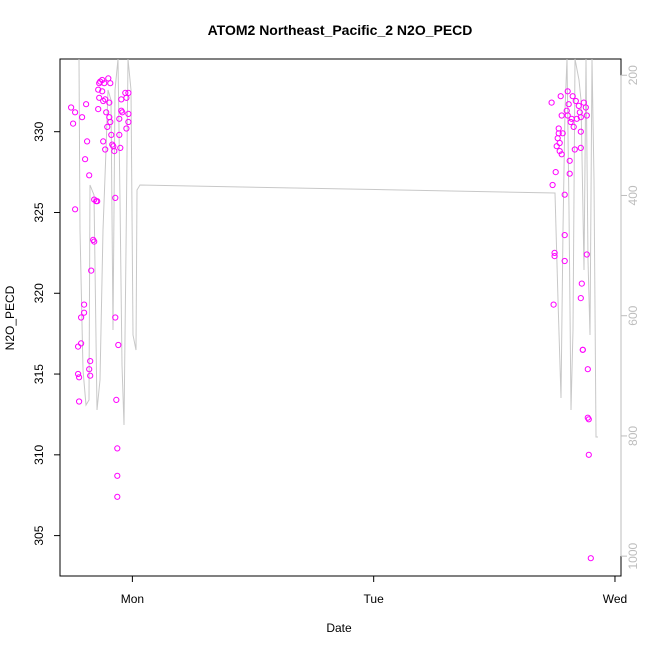 The width and height of the screenshot is (650, 650). Describe the element at coordinates (339, 628) in the screenshot. I see `x-axis-label: Date` at that location.